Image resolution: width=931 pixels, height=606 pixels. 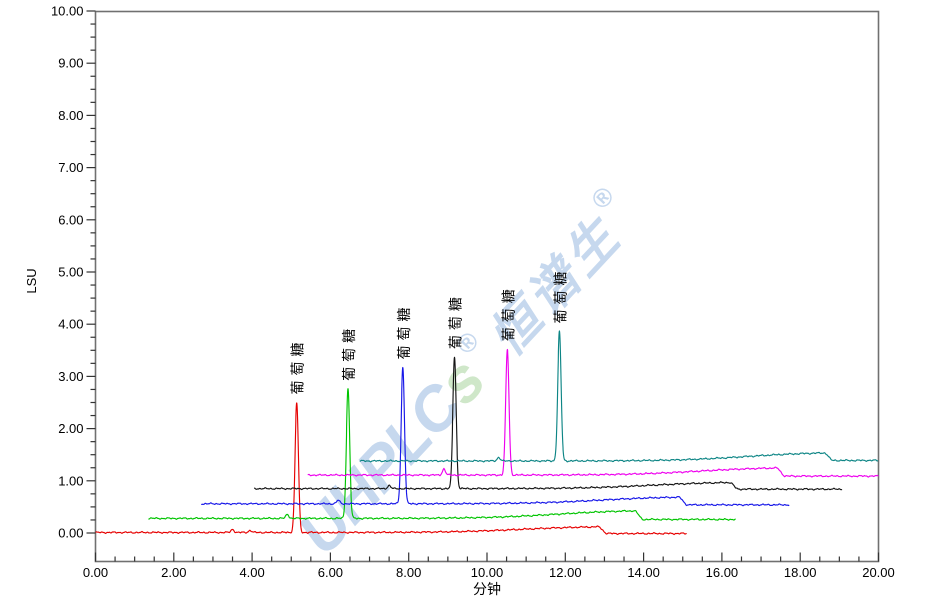 I want to click on trace-injection-5-magenta, so click(x=593, y=413).